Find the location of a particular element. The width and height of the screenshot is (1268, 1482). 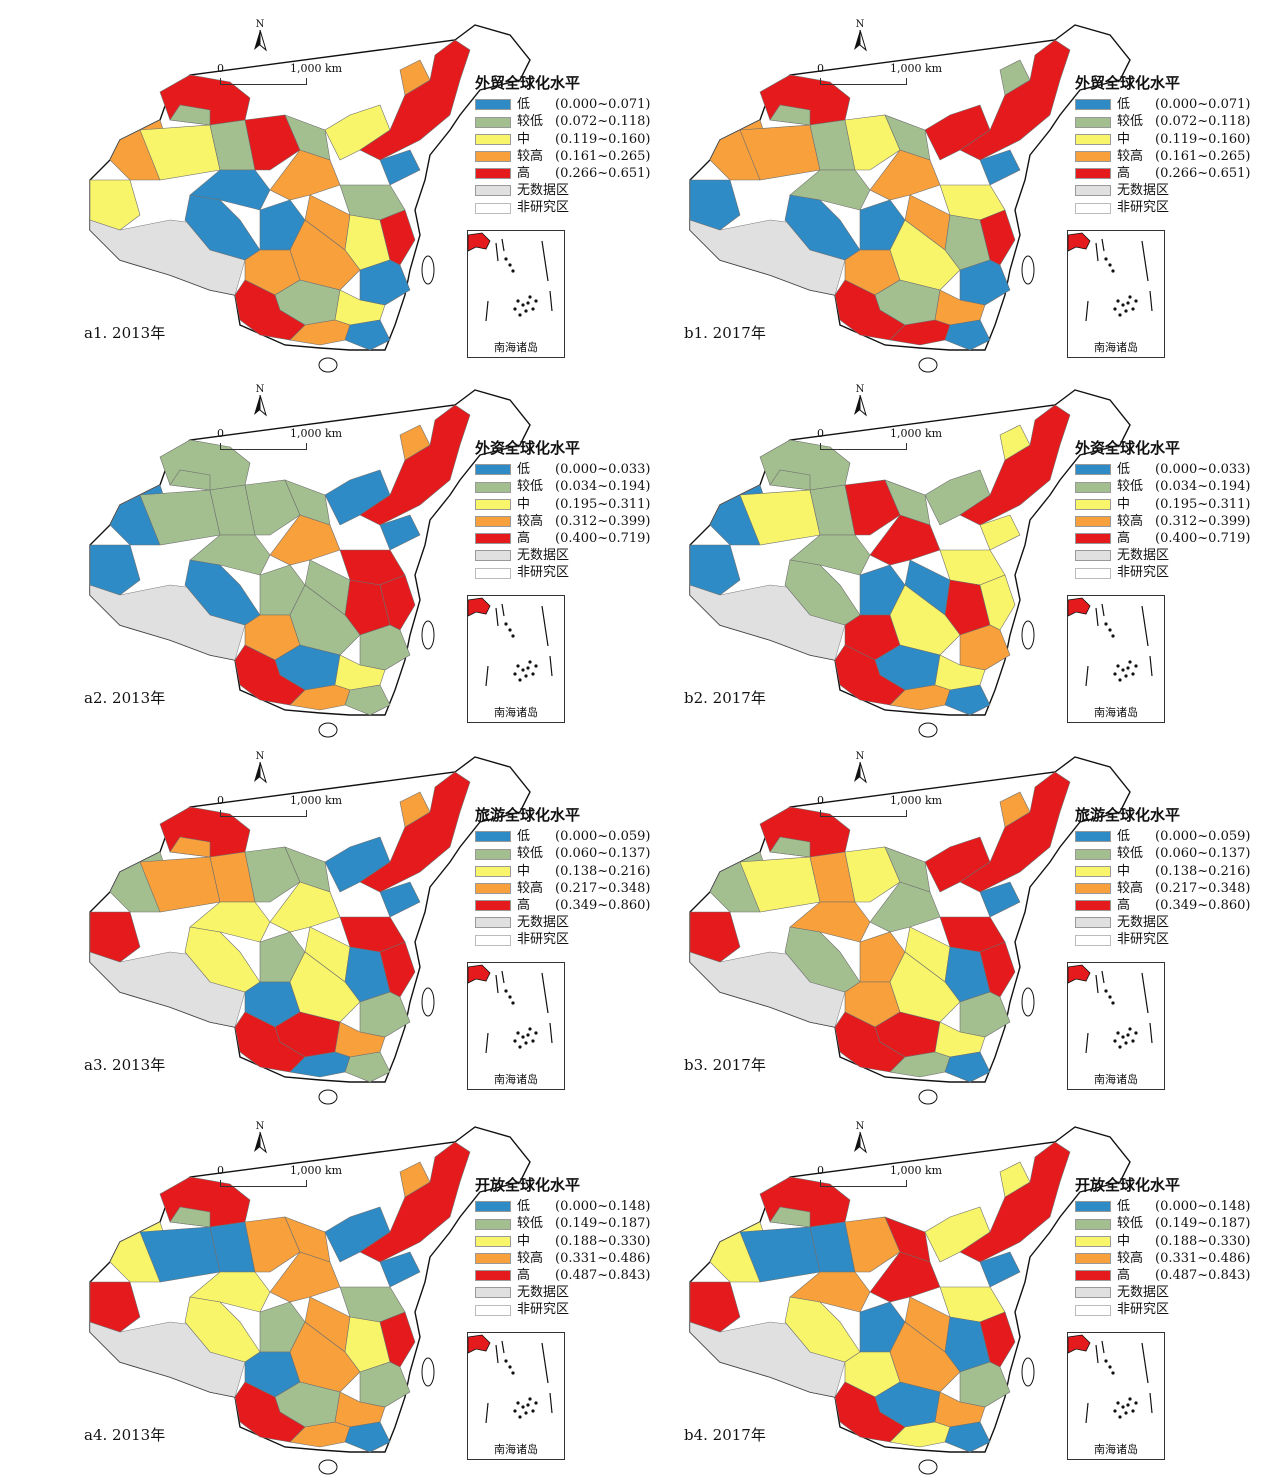

legend-label: 低 is located at coordinates (524, 1207).